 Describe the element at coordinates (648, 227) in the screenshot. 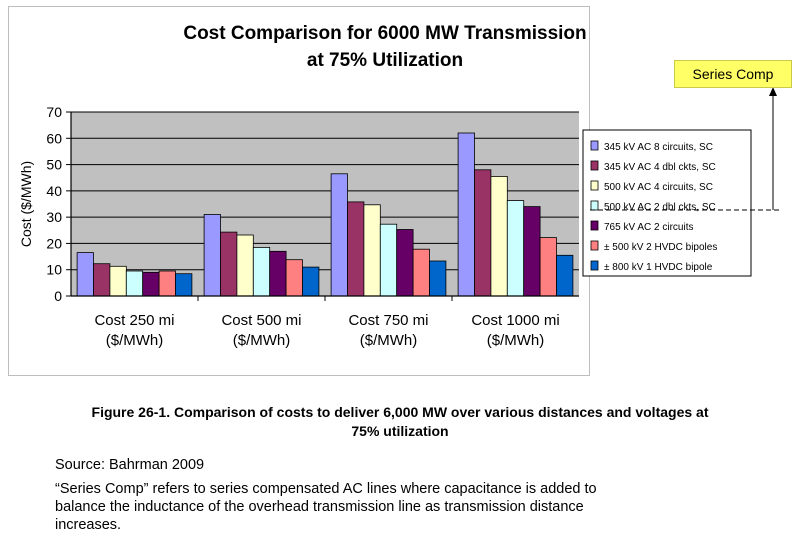

I see `legend-label: 765 kV AC 2 circuits` at that location.